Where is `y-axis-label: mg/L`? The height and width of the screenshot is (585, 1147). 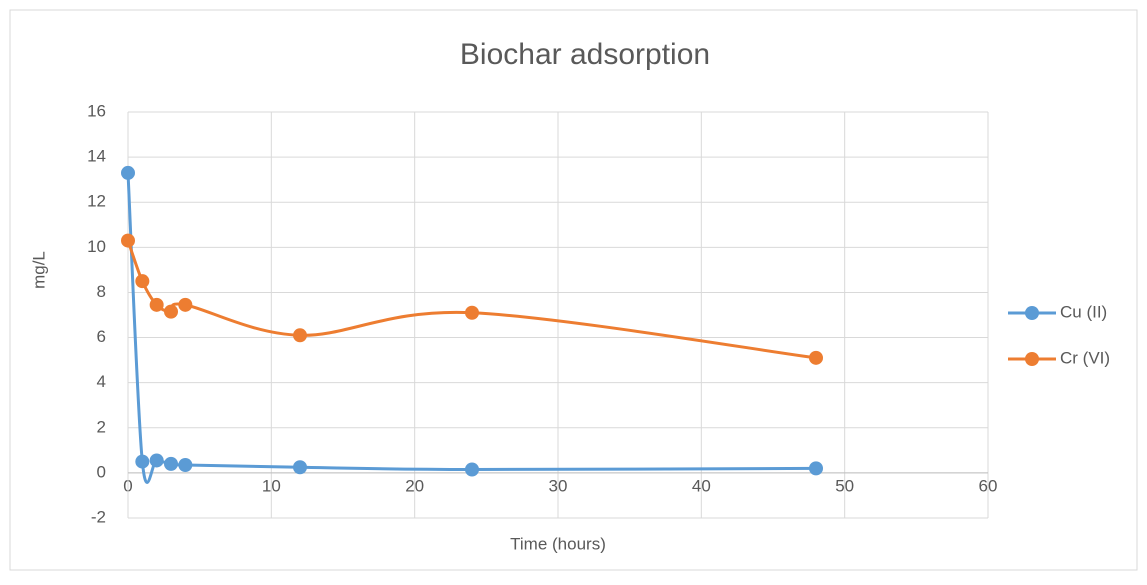 y-axis-label: mg/L is located at coordinates (38, 270).